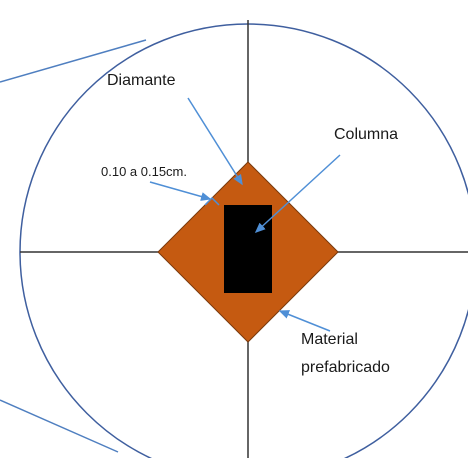 The image size is (468, 458). What do you see at coordinates (180, 191) in the screenshot?
I see `gap-arrow` at bounding box center [180, 191].